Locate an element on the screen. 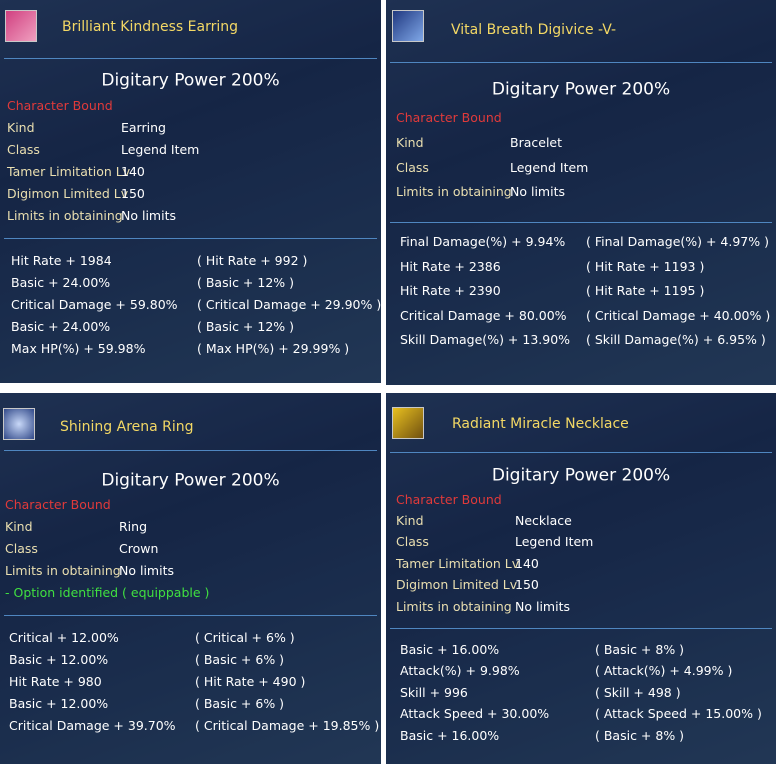  stat-value: Critical Damage + 39.70% is located at coordinates (92, 725).